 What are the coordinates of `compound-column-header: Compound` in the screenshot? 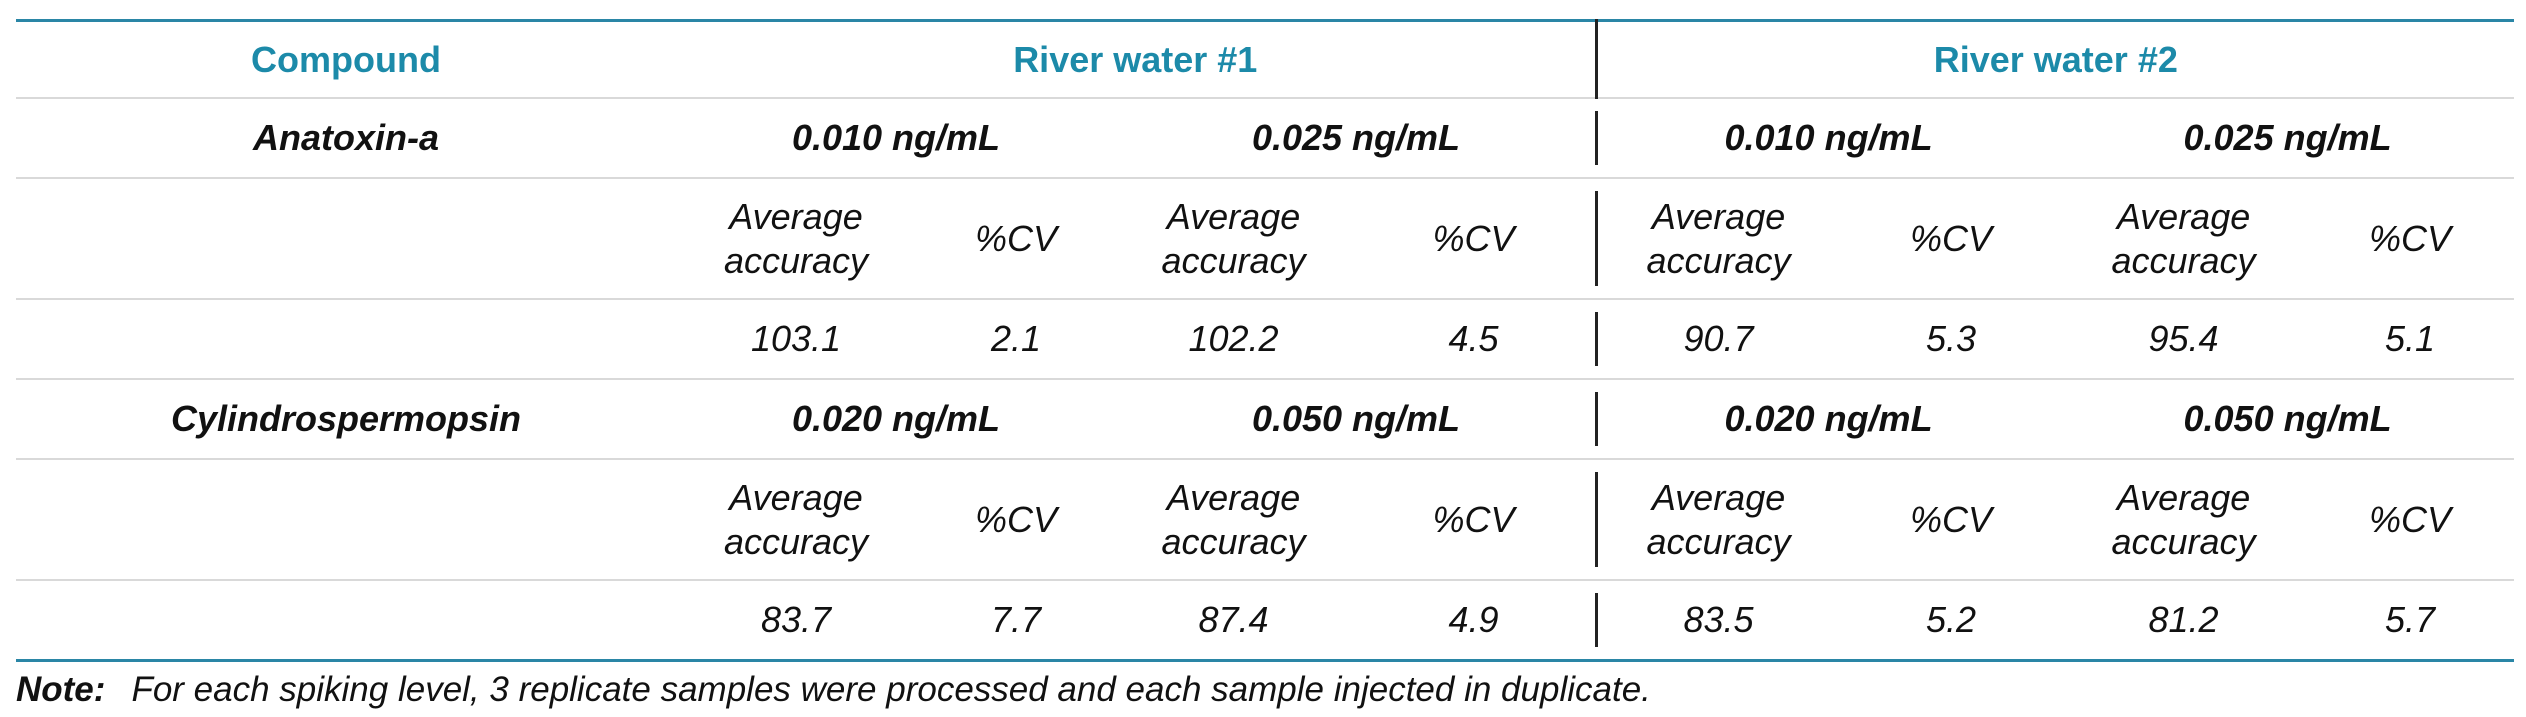 It's located at (346, 59).